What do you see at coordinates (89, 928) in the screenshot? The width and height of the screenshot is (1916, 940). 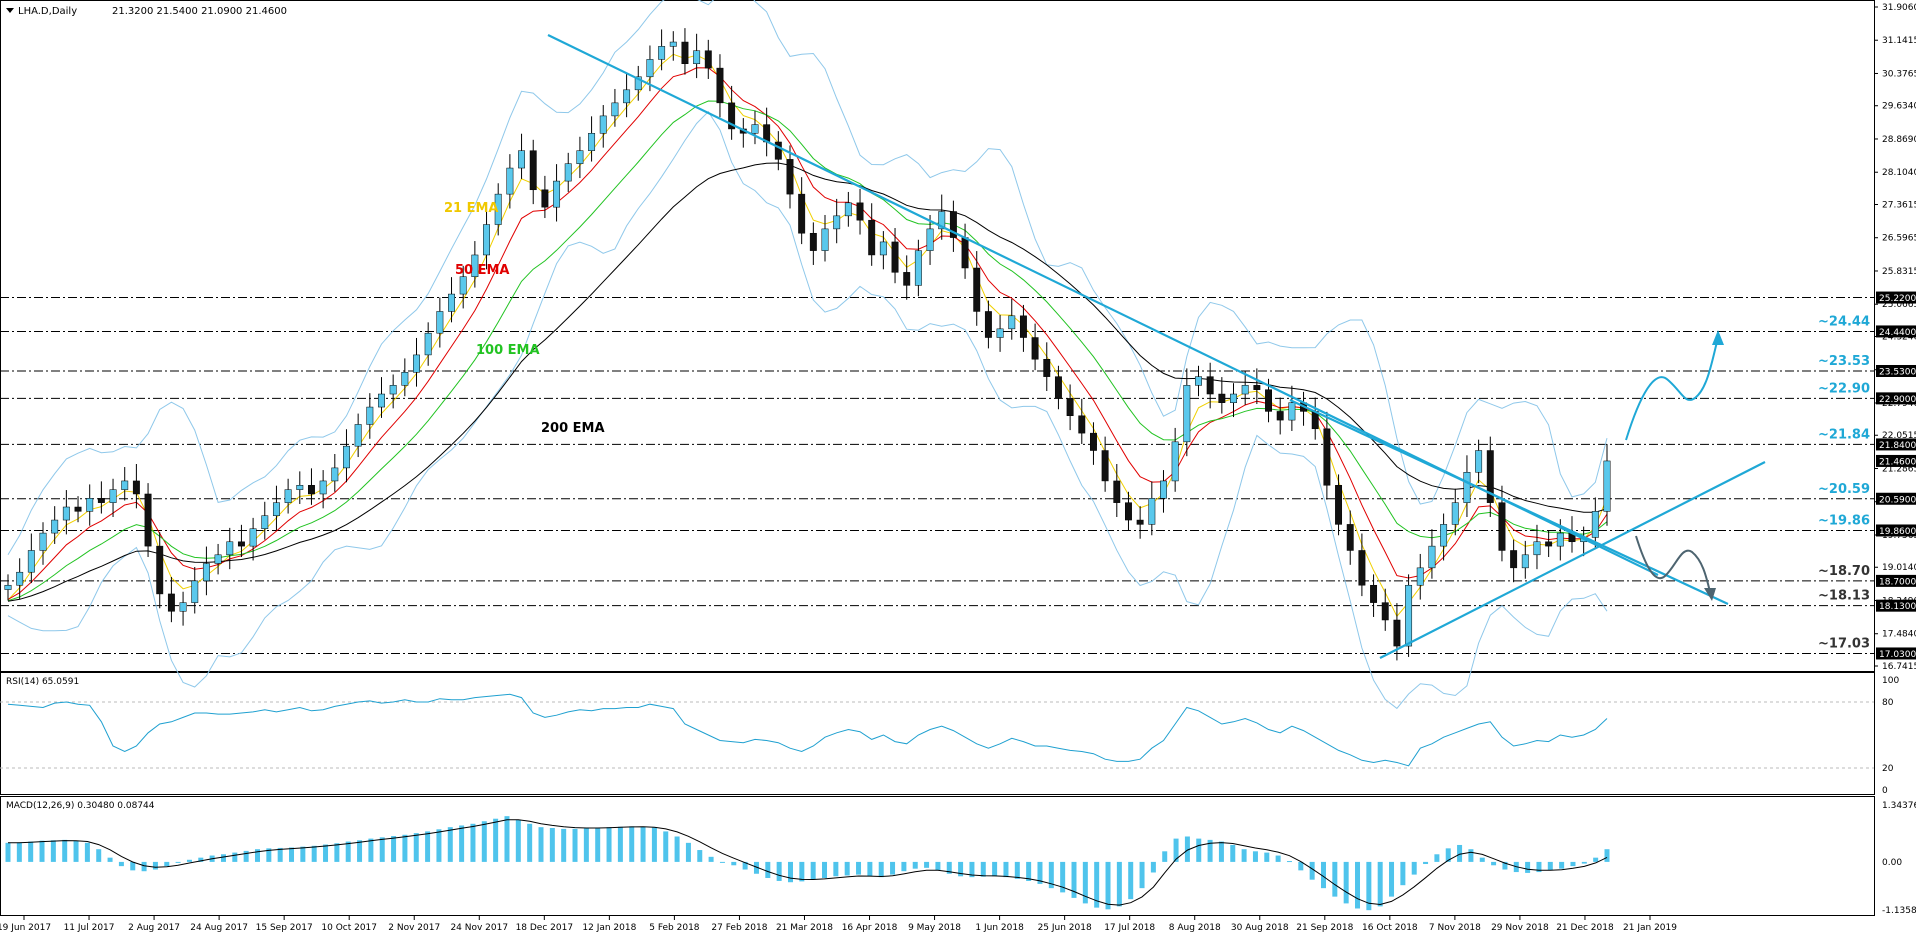 I see `time-tick-label: 11 Jul 2017` at bounding box center [89, 928].